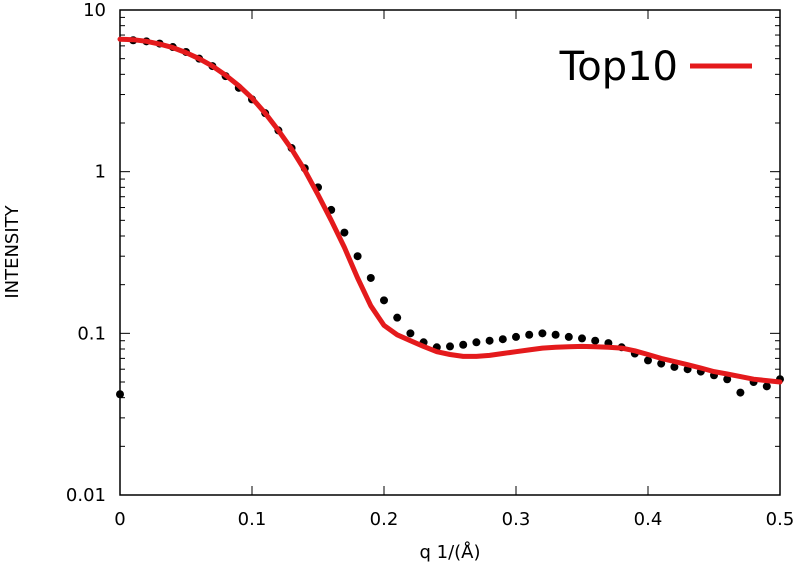  What do you see at coordinates (252, 519) in the screenshot?
I see `x-tick-label: 0.1` at bounding box center [252, 519].